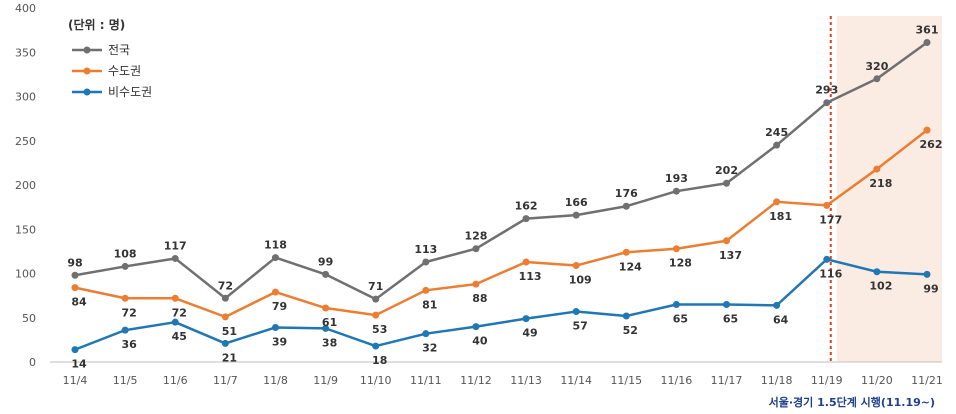  Describe the element at coordinates (479, 298) in the screenshot. I see `data-label: 88` at that location.